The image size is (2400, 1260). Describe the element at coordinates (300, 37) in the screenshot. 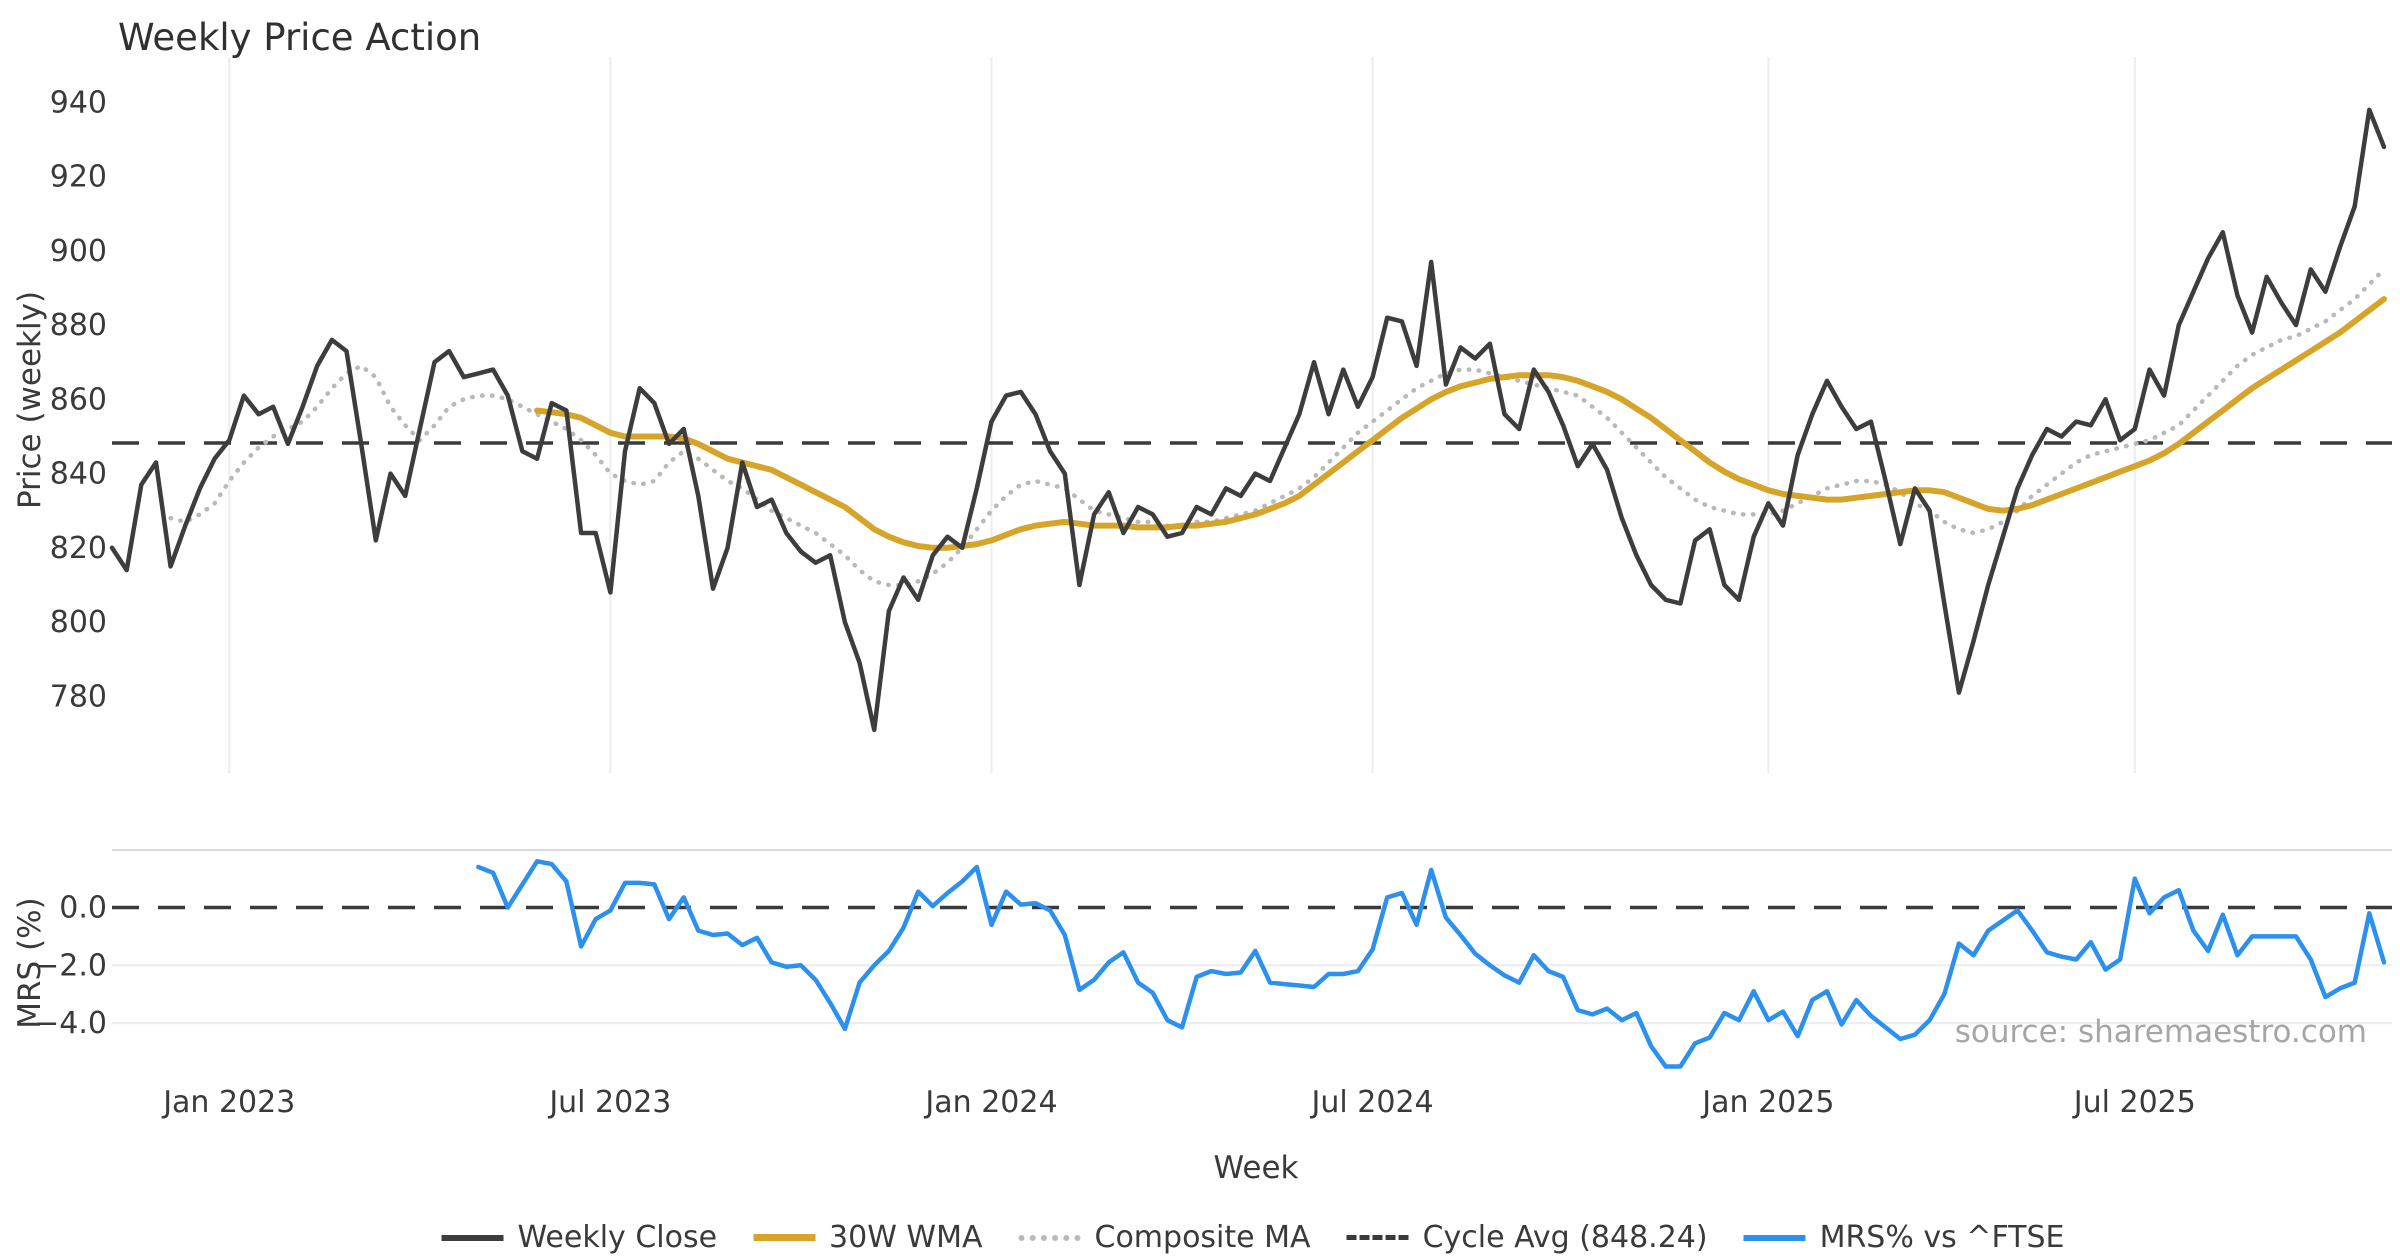

I see `page-title: Weekly Price Action` at that location.